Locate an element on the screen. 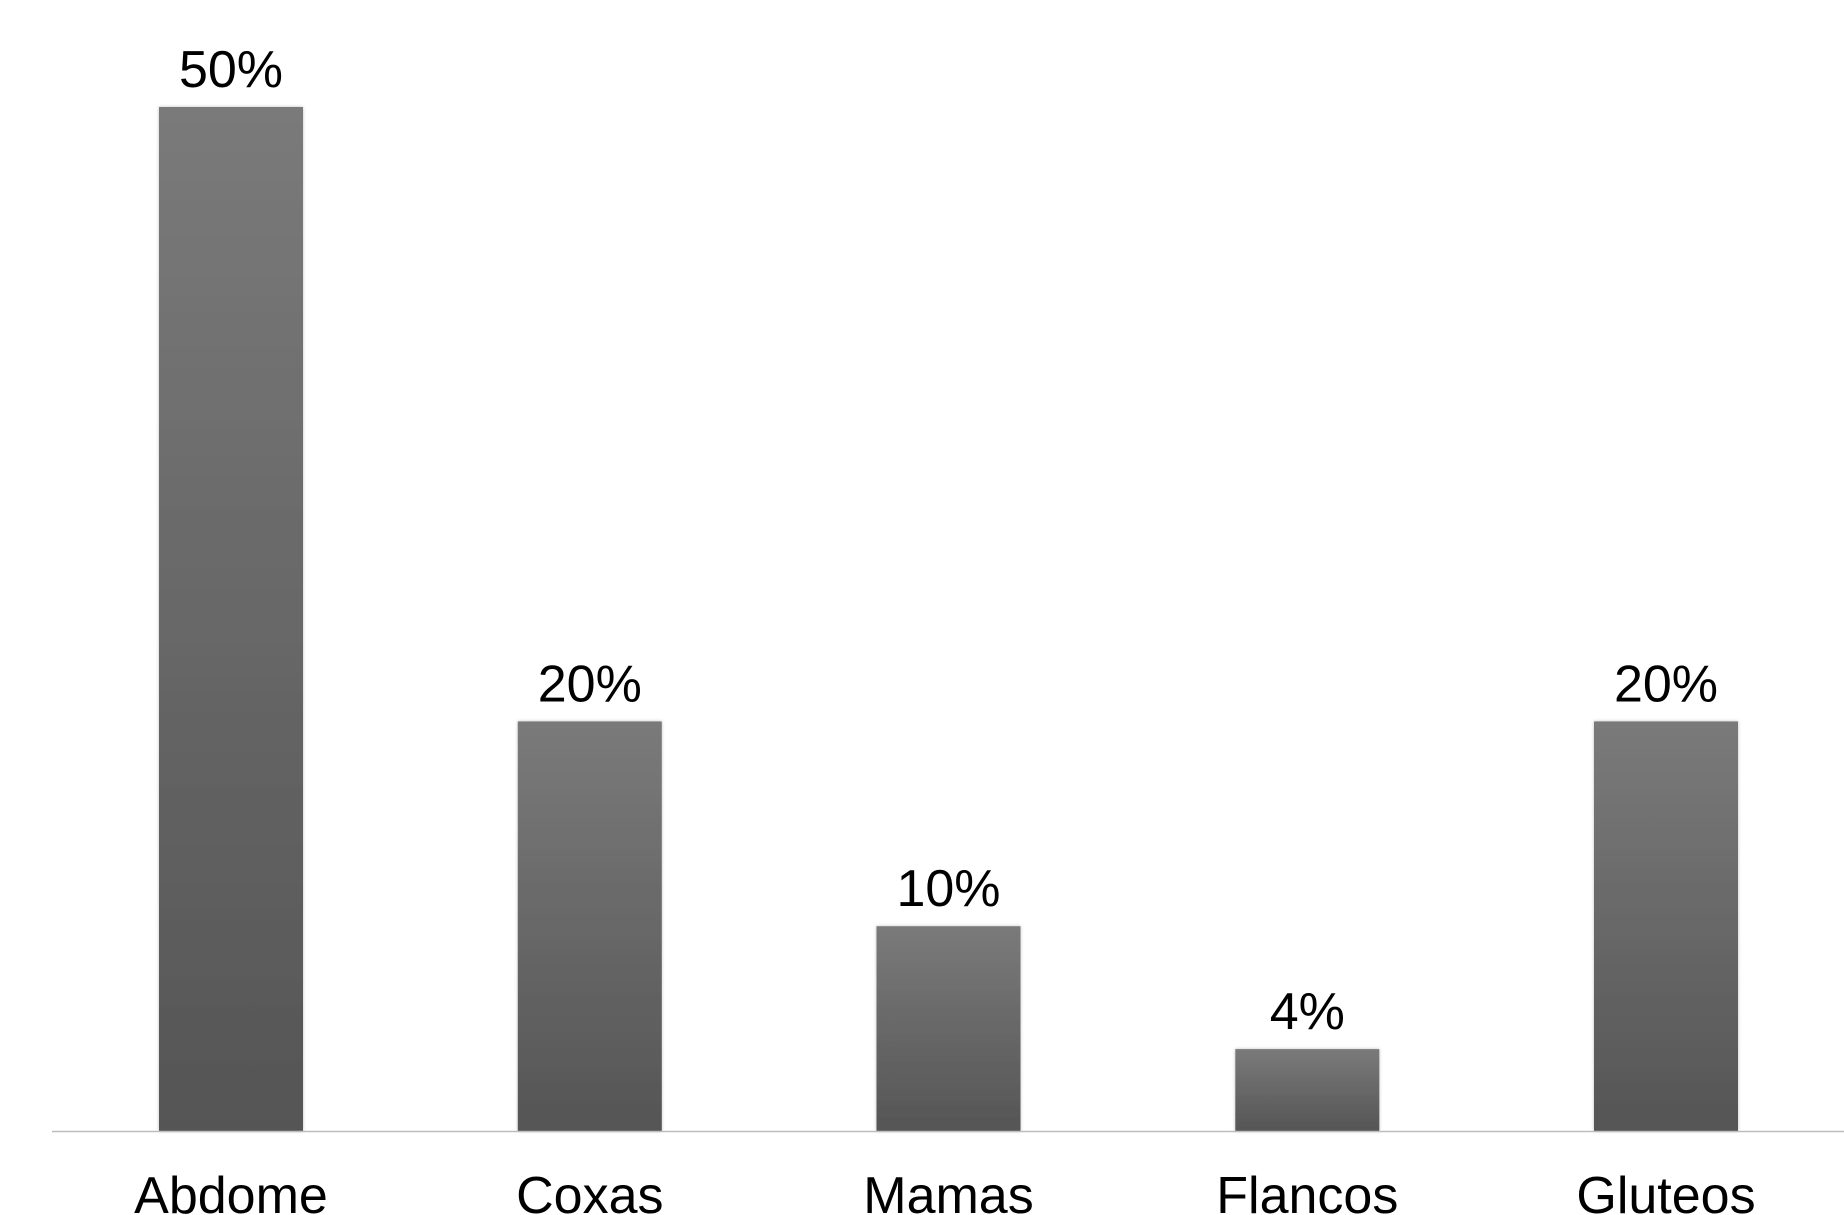 The image size is (1844, 1215). bar-abdome is located at coordinates (231, 619).